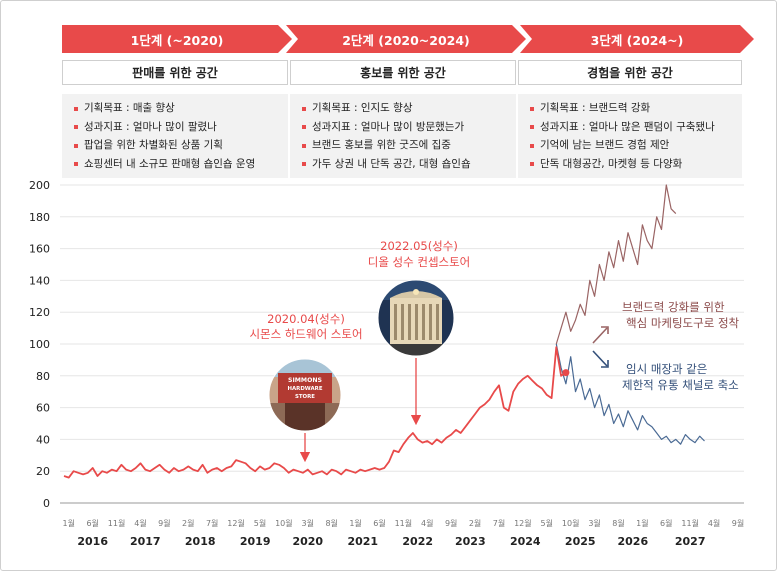 The height and width of the screenshot is (571, 777). I want to click on x-year-label: 2024, so click(525, 541).